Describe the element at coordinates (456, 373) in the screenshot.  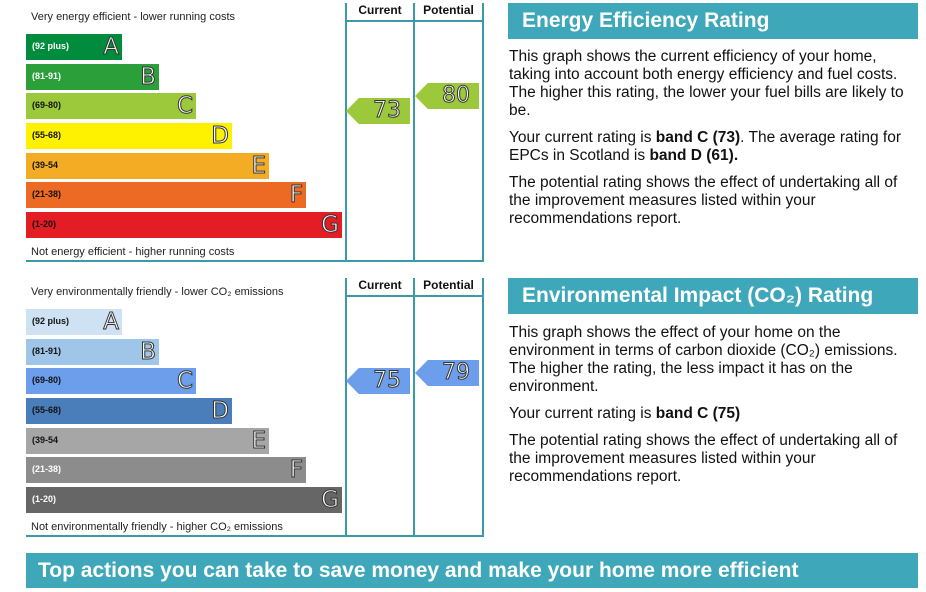
I see `potential-rating-value: 79` at that location.